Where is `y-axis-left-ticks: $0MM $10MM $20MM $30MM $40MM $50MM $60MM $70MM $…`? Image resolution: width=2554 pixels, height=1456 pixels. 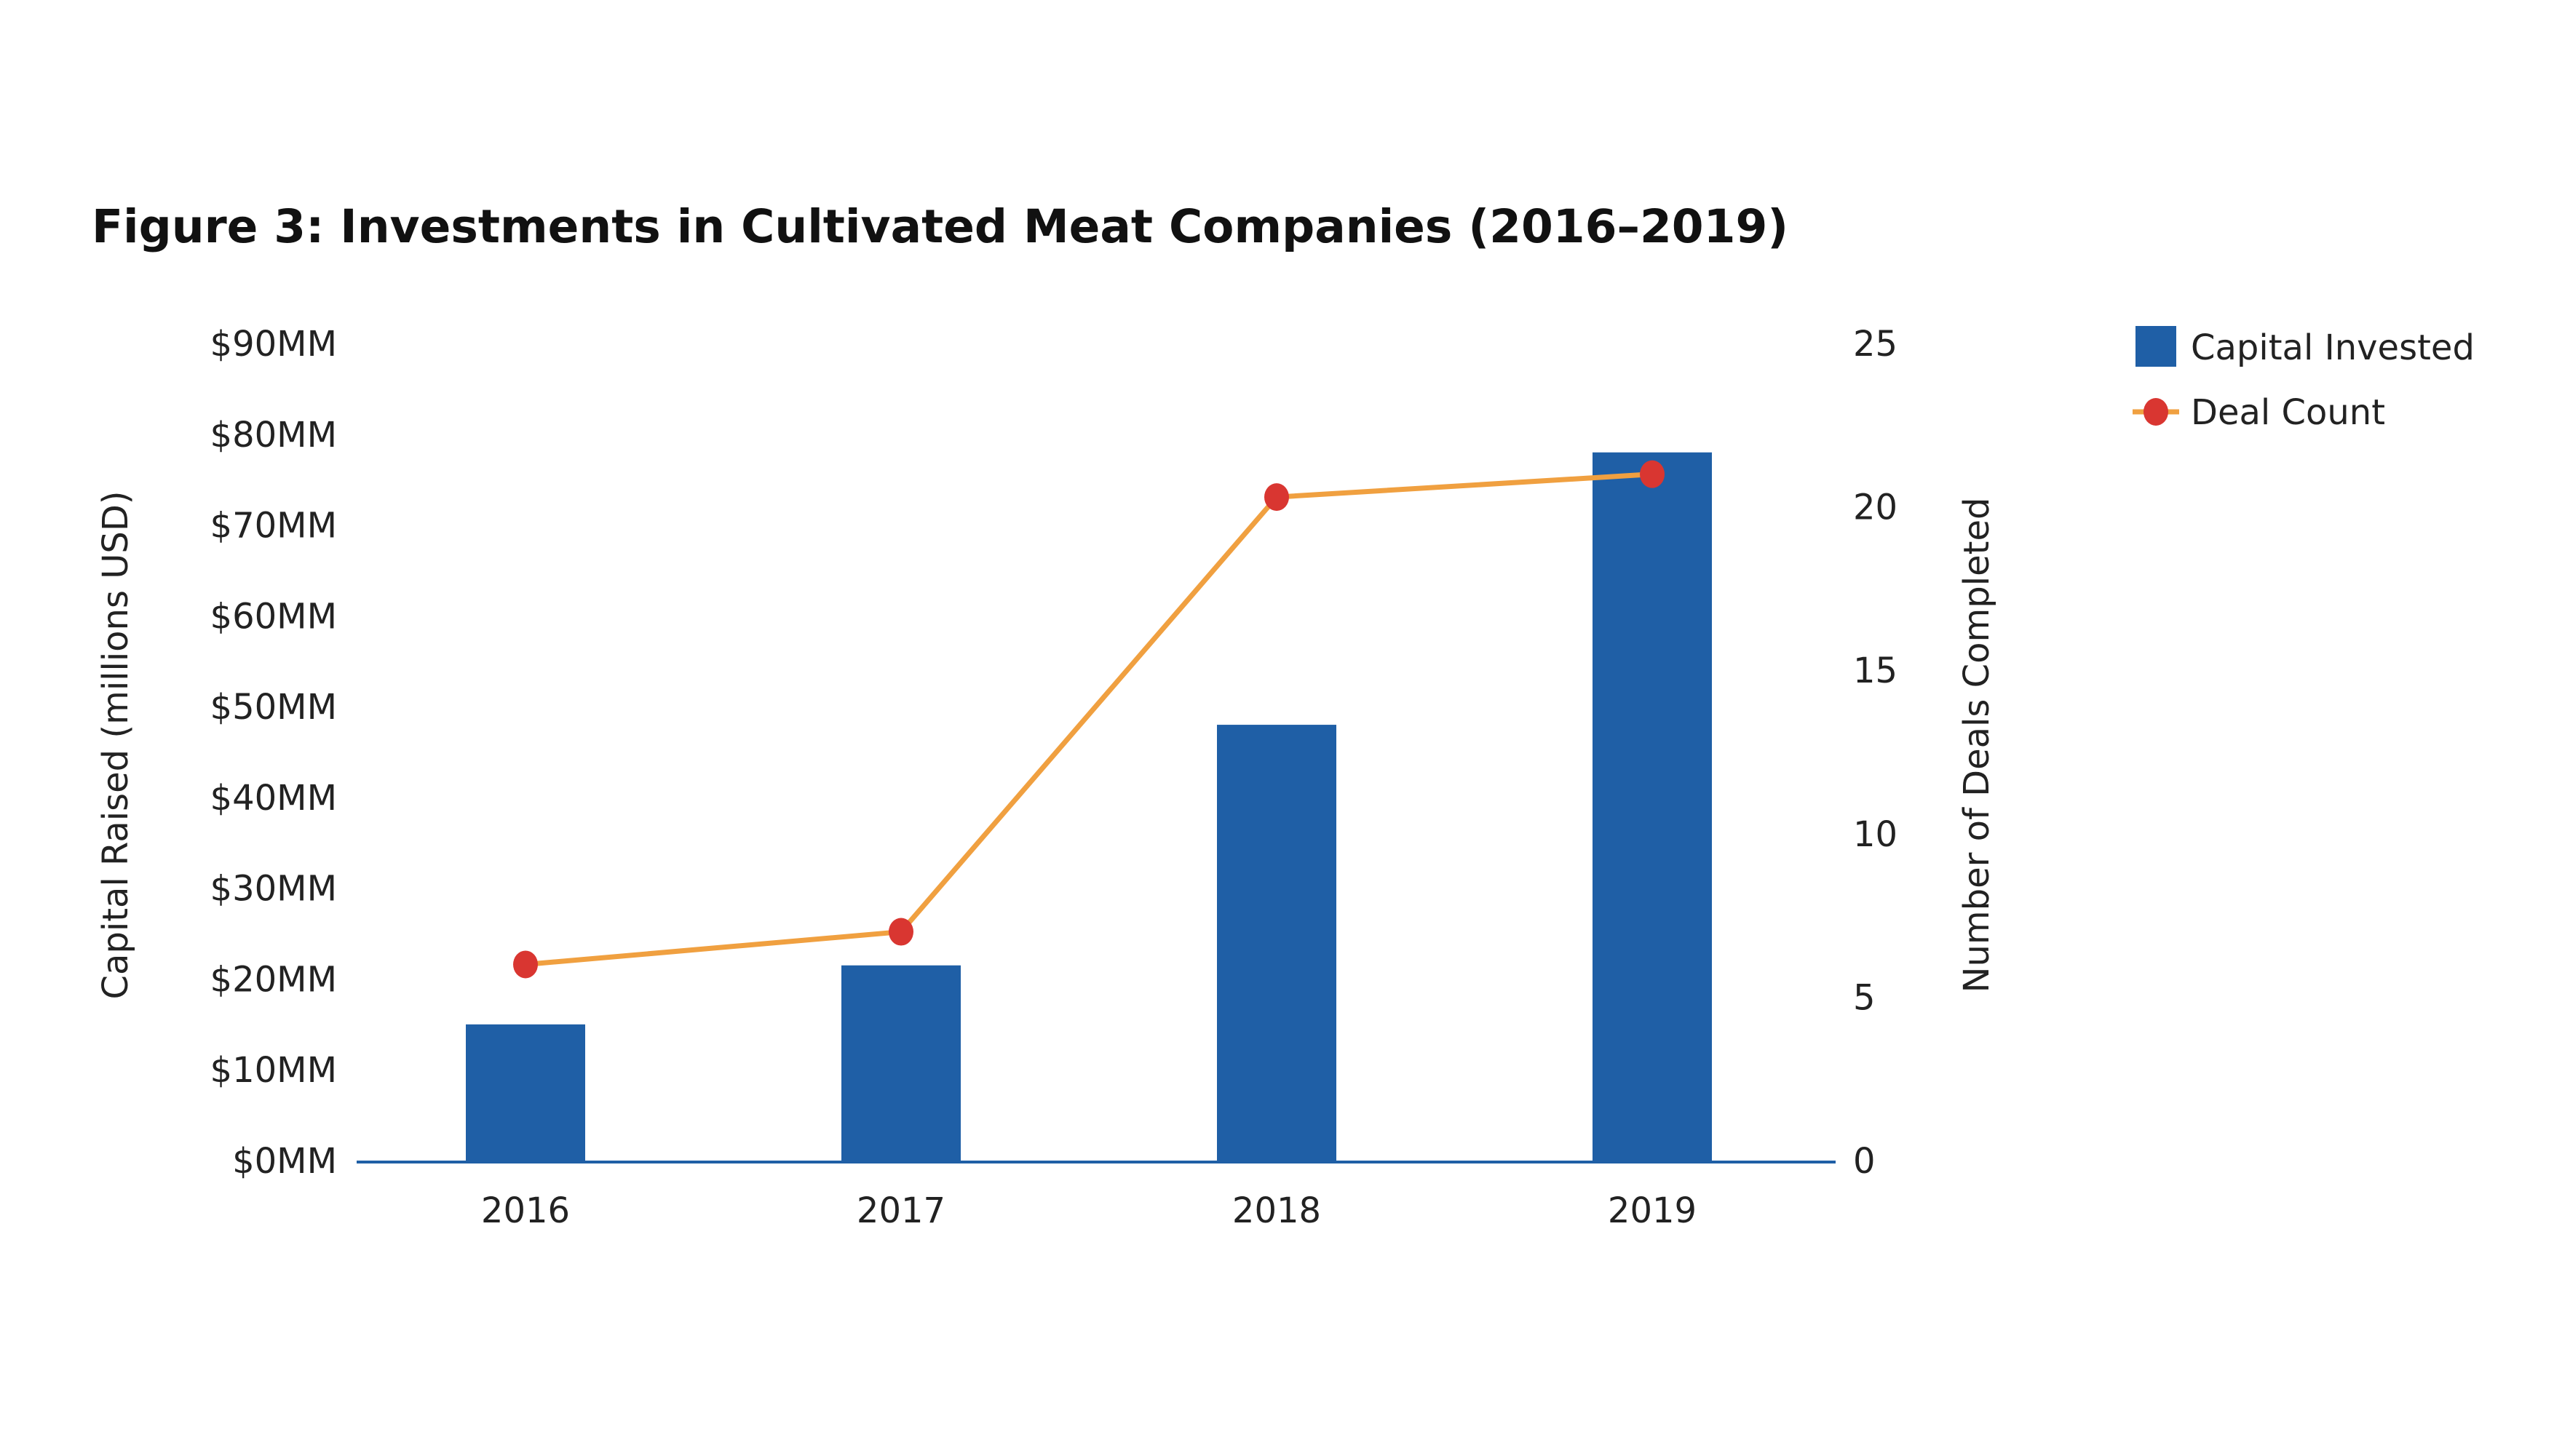
y-axis-left-ticks: $0MM $10MM $20MM $30MM $40MM $50MM $60MM $70MM $… is located at coordinates (273, 753).